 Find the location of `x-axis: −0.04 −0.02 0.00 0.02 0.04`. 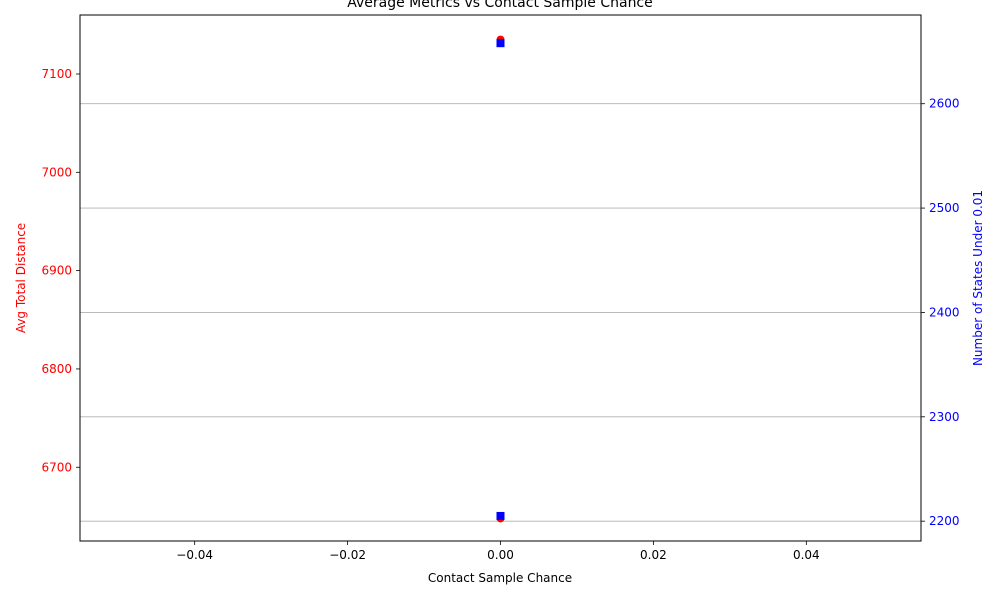

x-axis: −0.04 −0.02 0.00 0.02 0.04 is located at coordinates (498, 551).